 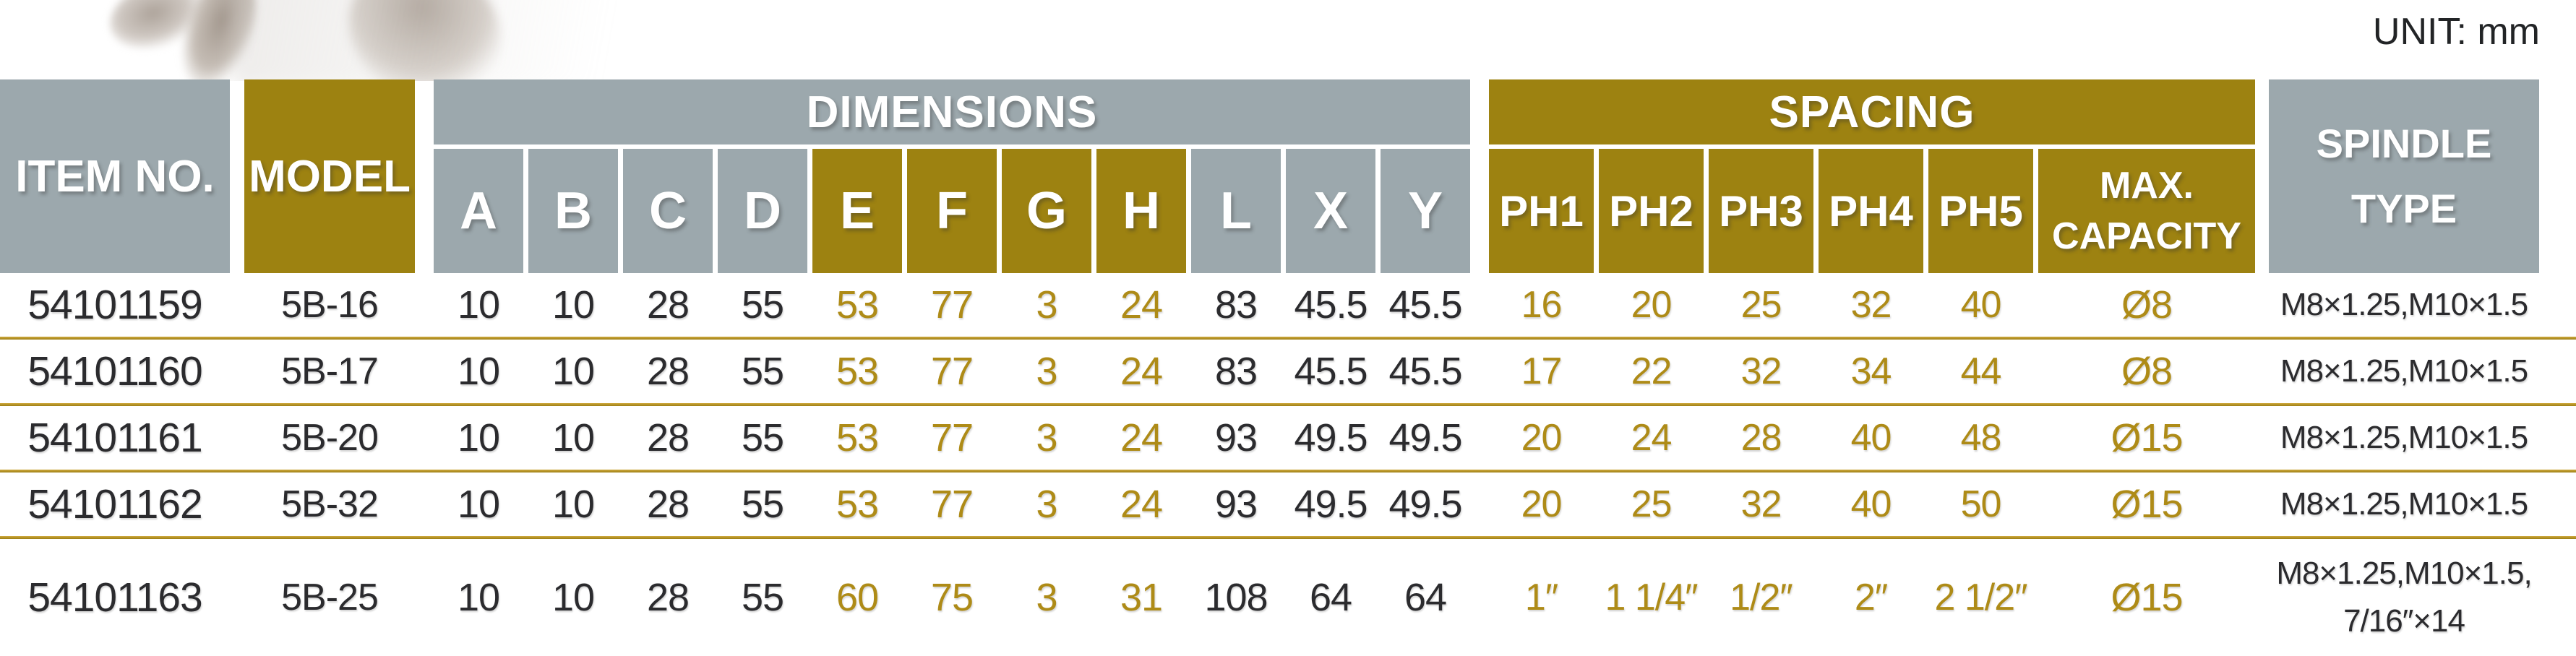 I want to click on dimensions-group-label: DIMENSIONS, so click(x=952, y=111).